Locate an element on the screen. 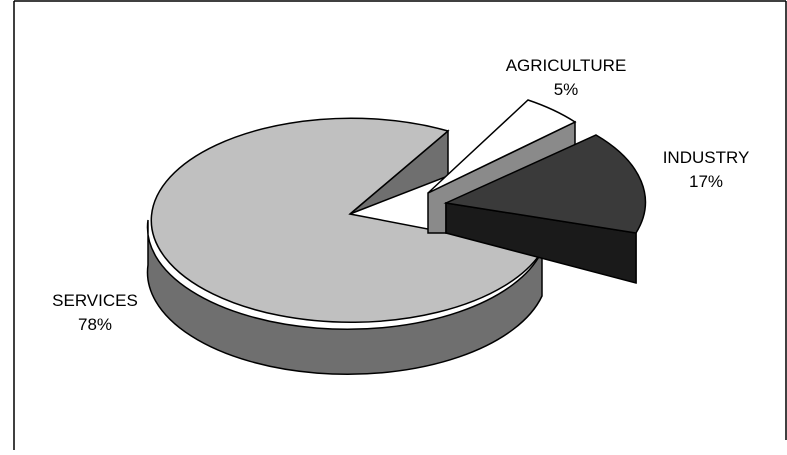  industry-label: INDUSTRY is located at coordinates (706, 157).